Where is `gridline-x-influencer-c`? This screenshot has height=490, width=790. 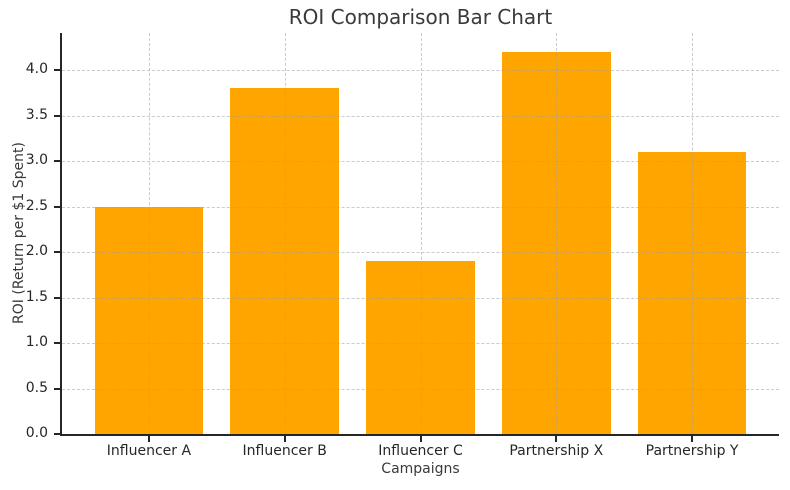
gridline-x-influencer-c is located at coordinates (421, 233).